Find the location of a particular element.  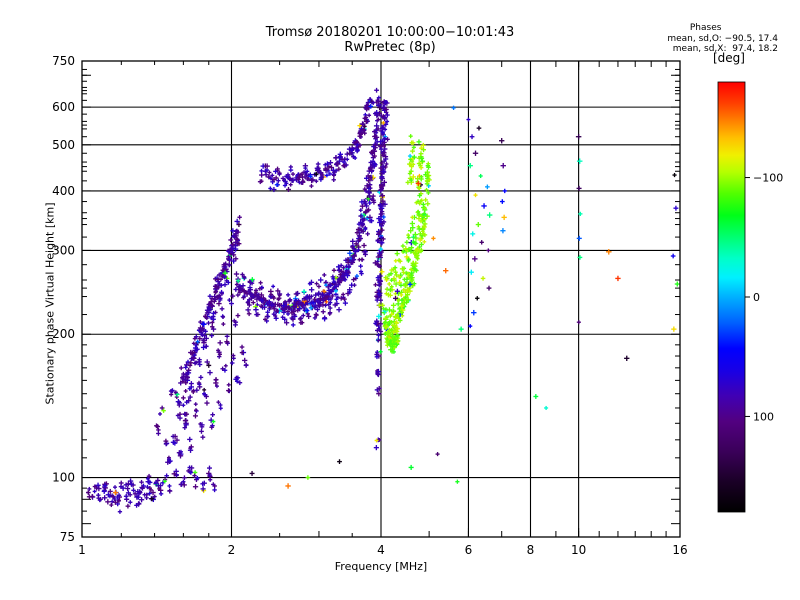

plot-title-line2: RwPretec (8p) is located at coordinates (390, 47).